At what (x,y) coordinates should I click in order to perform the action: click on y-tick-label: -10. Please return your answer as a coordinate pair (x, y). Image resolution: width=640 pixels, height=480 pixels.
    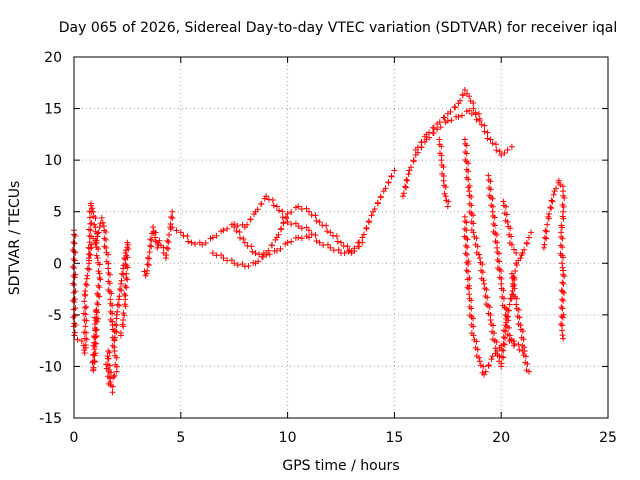
    Looking at the image, I should click on (50, 367).